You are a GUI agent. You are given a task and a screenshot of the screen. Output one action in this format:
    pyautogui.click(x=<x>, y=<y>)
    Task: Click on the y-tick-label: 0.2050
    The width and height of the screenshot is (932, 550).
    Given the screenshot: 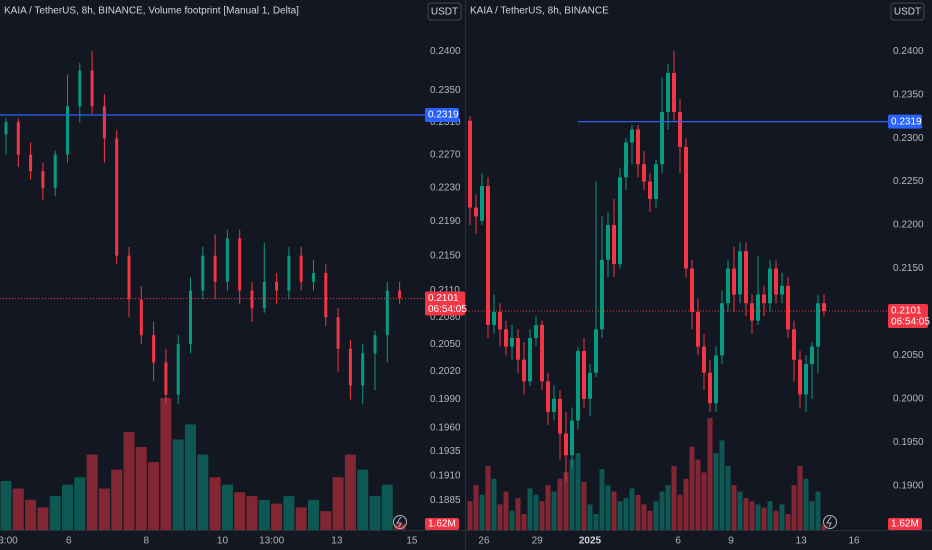 What is the action you would take?
    pyautogui.click(x=445, y=344)
    